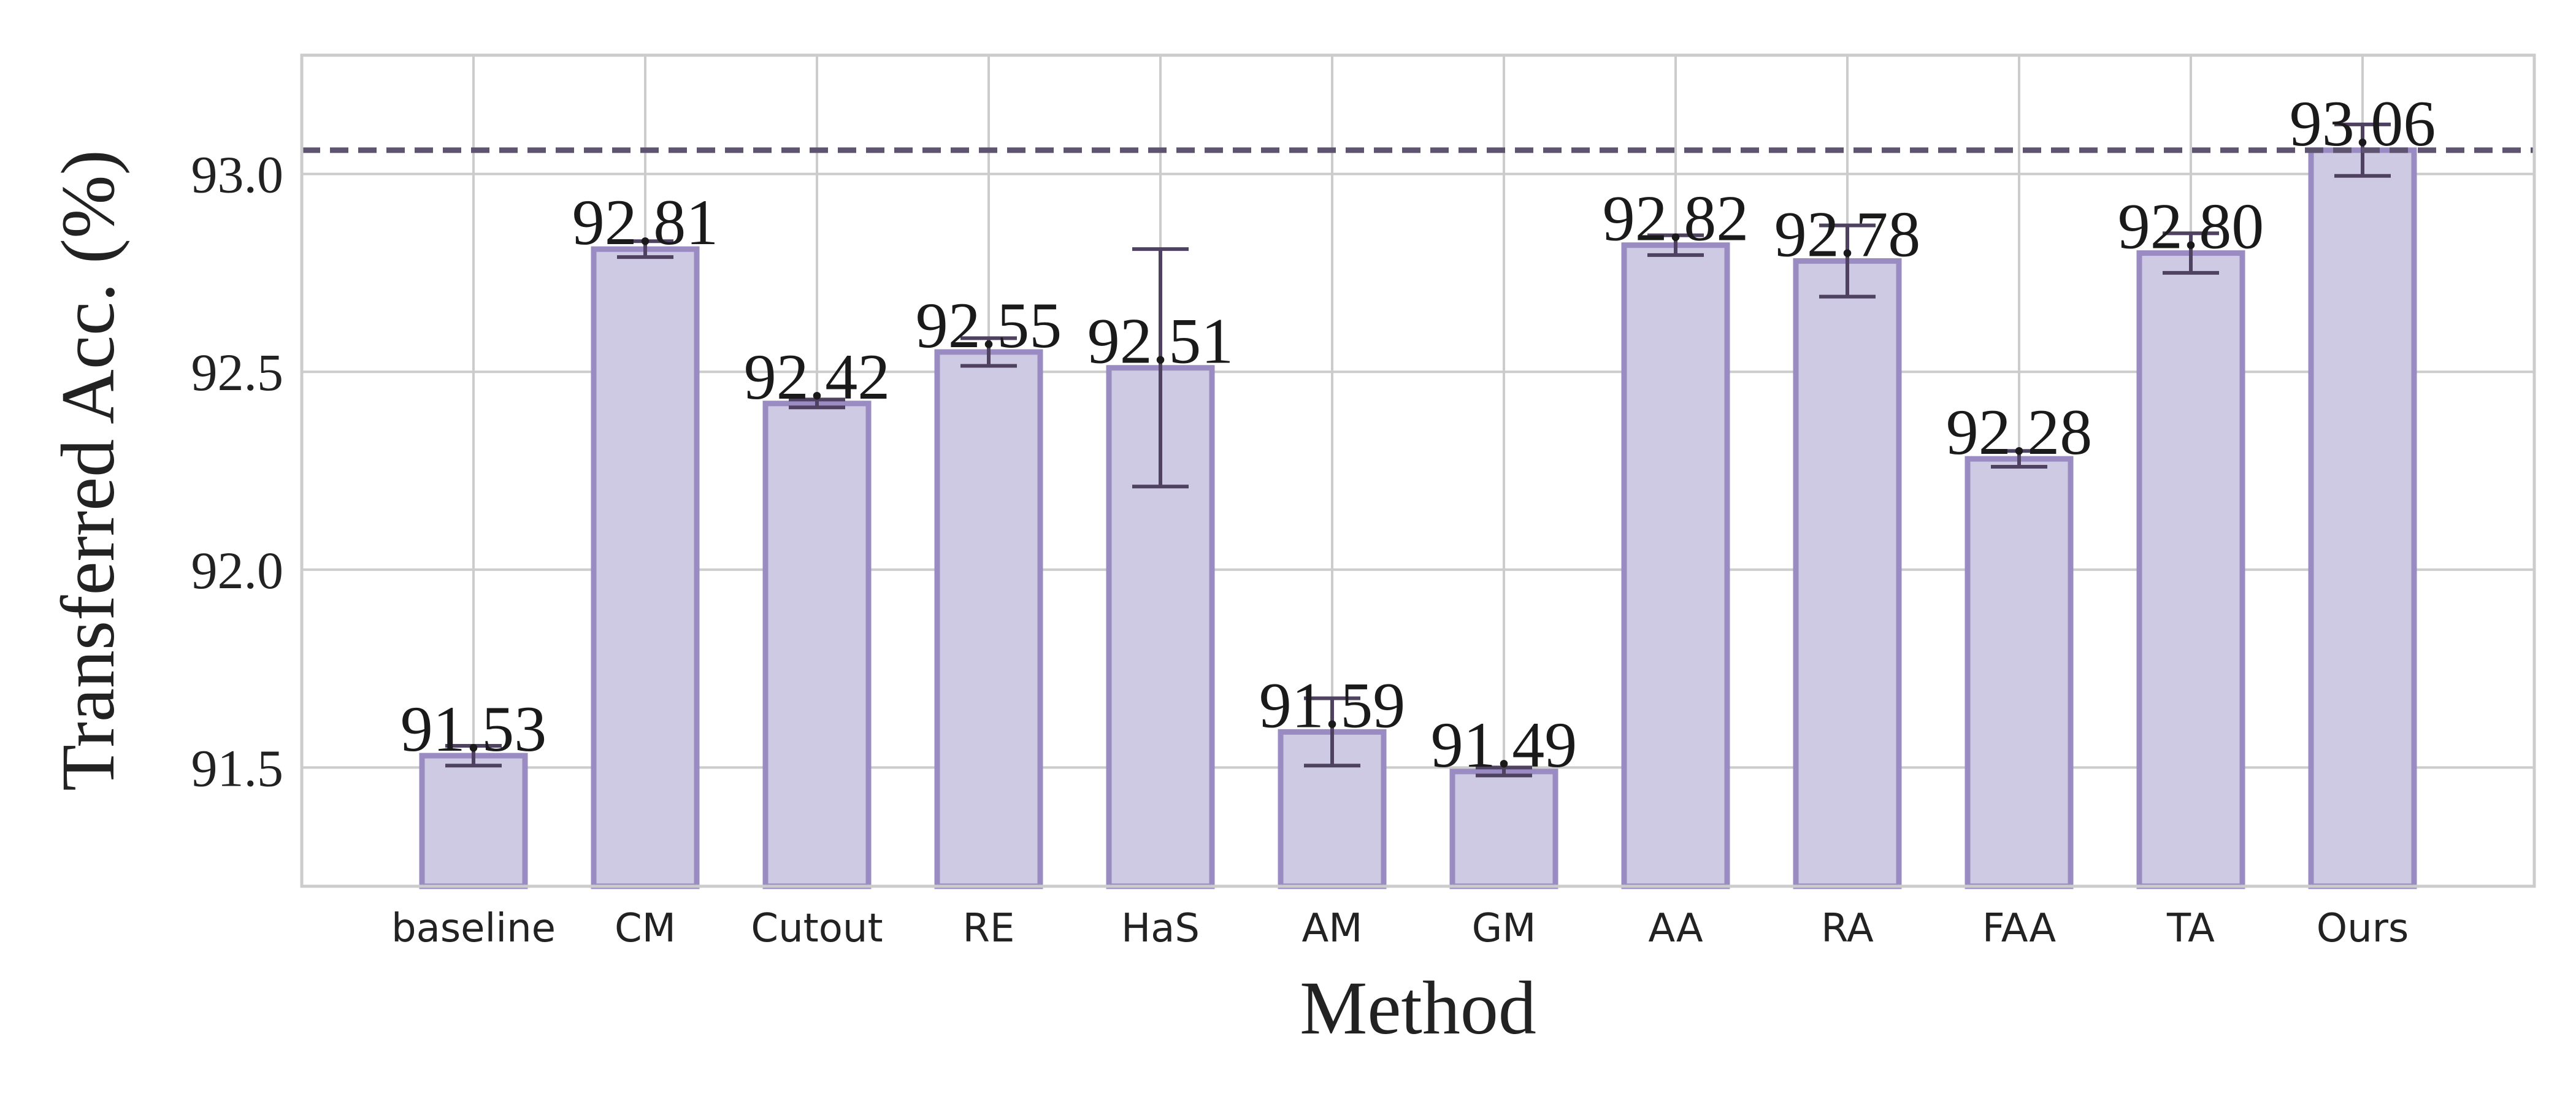  Describe the element at coordinates (237, 767) in the screenshot. I see `y-tick-label: 91.5` at that location.